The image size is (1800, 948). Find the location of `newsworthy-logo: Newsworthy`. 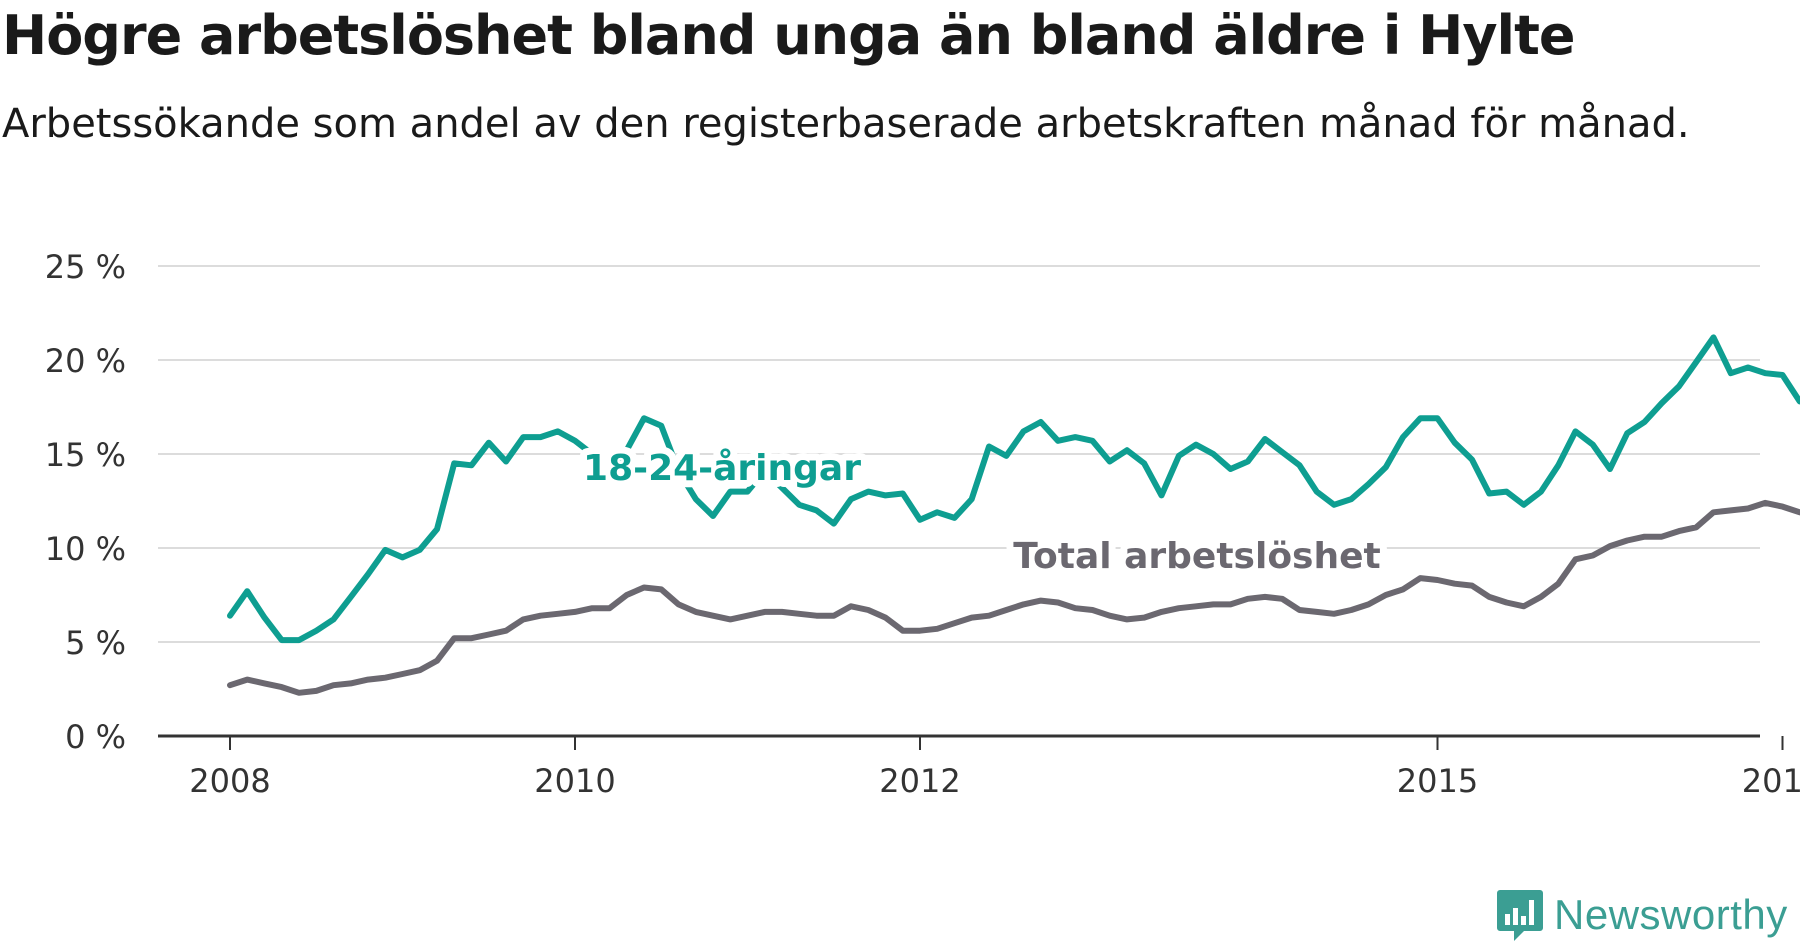

newsworthy-logo: Newsworthy is located at coordinates (1642, 915).